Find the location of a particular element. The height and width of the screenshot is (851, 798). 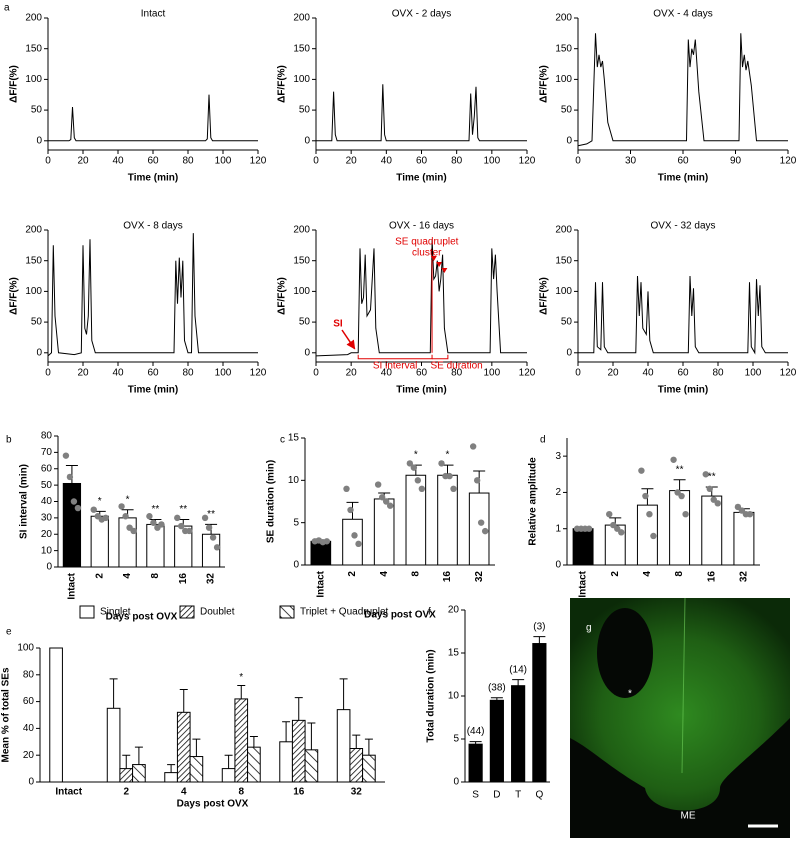

panel-label: b is located at coordinates (9, 440).